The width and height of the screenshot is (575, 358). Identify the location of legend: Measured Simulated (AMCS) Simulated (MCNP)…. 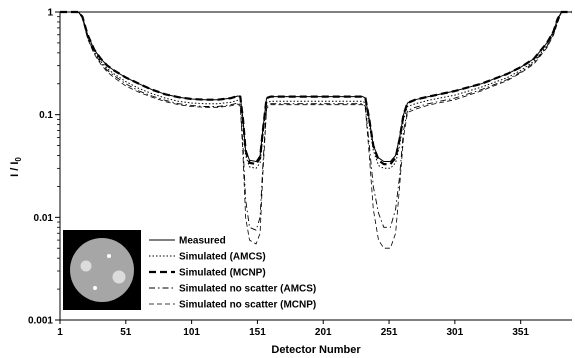
(232, 273).